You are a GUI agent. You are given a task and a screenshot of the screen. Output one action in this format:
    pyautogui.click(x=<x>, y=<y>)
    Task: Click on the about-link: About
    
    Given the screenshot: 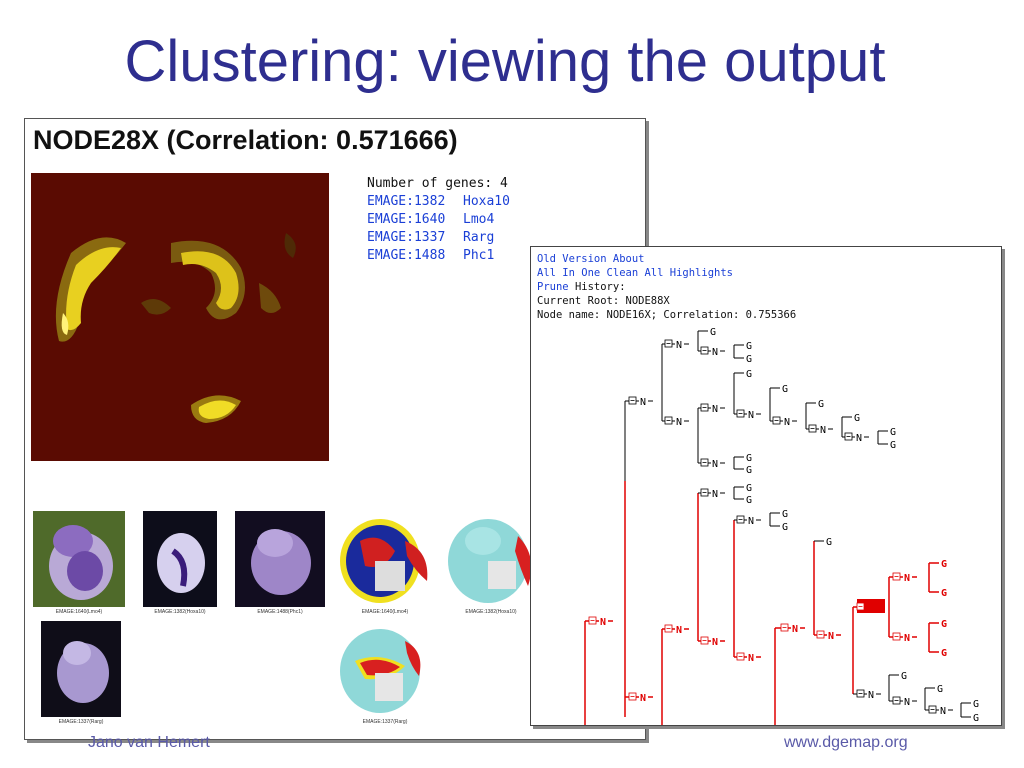 What is the action you would take?
    pyautogui.click(x=628, y=259)
    